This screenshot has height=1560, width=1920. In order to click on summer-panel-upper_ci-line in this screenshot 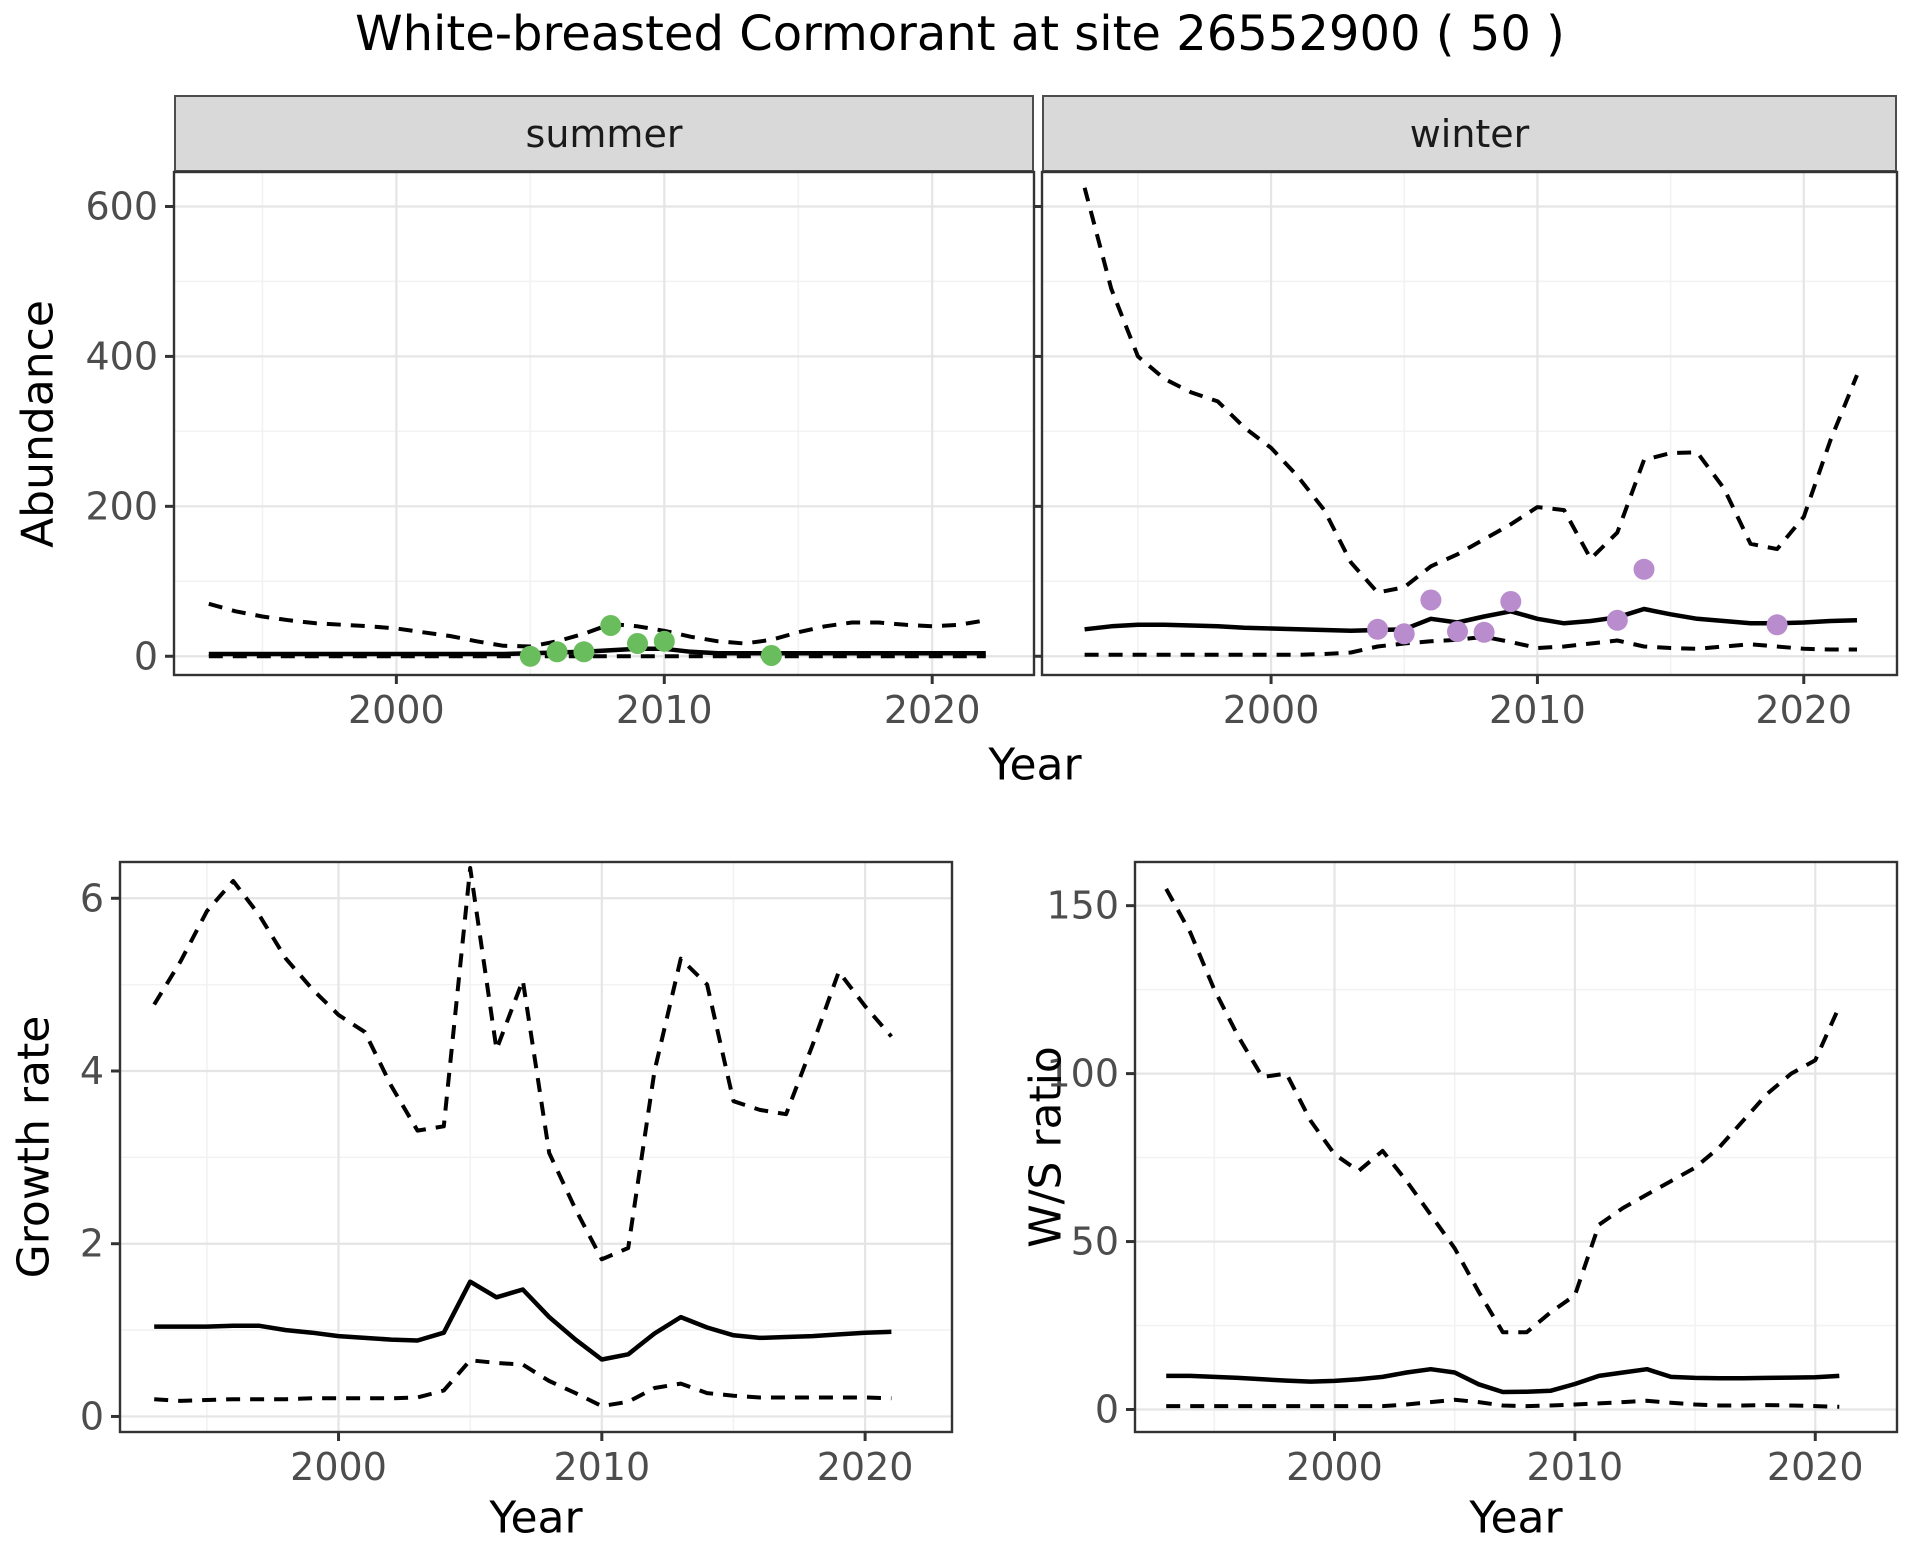, I will do `click(597, 625)`.